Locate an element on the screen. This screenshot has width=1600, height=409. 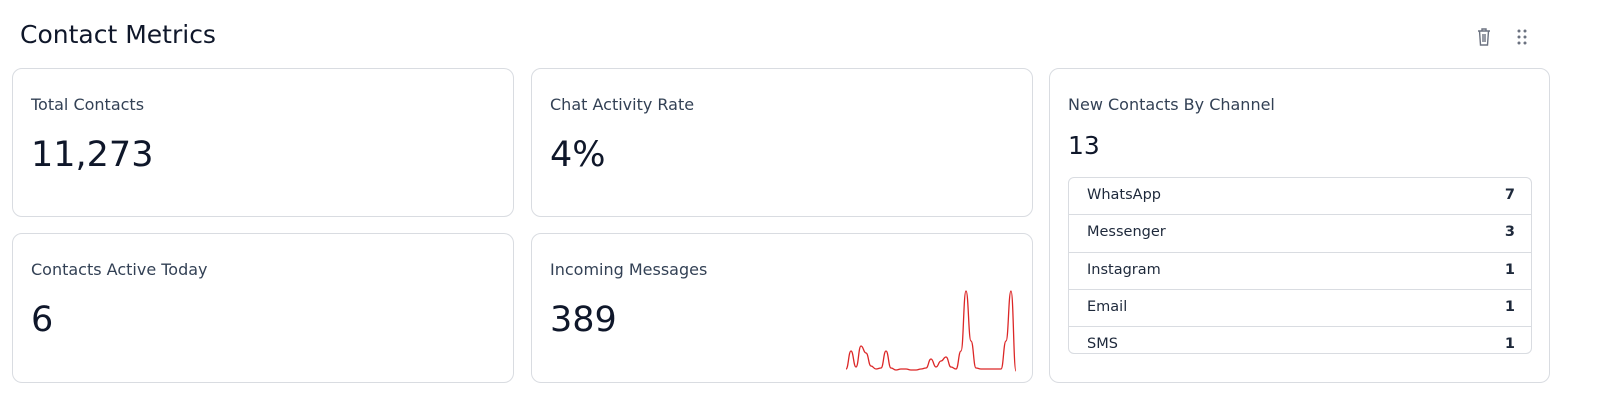
channel-list: WhatsApp 7 Messenger 3 Instagram 1 Email 1 SMS 1 is located at coordinates (1300, 265).